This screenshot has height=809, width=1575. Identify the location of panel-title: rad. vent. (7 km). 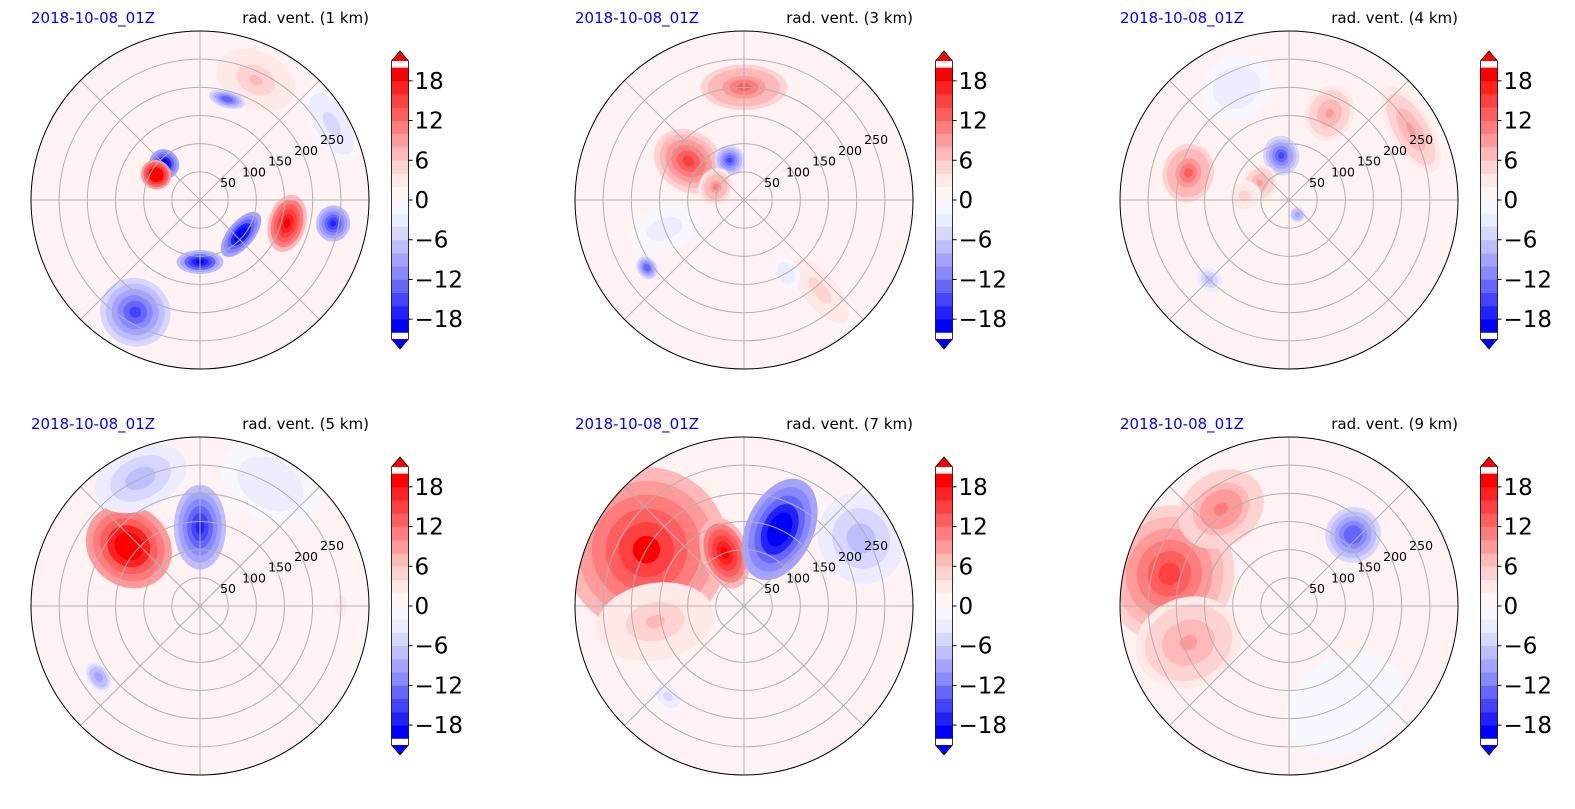
(849, 424).